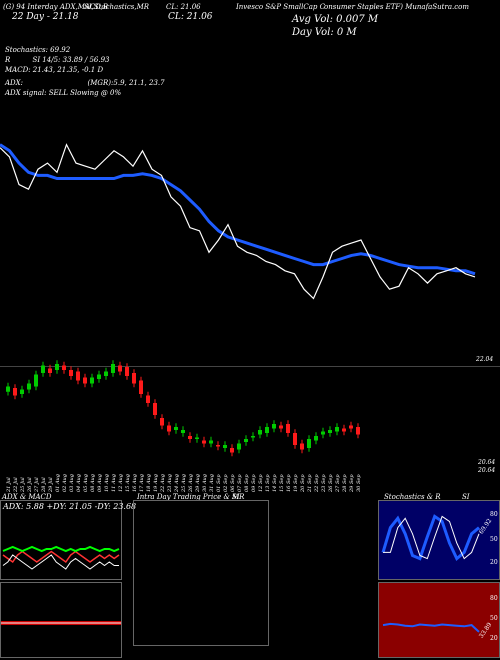 The image size is (500, 660). Describe the element at coordinates (114, 483) in the screenshot. I see `date-tick: 11 Aug` at that location.